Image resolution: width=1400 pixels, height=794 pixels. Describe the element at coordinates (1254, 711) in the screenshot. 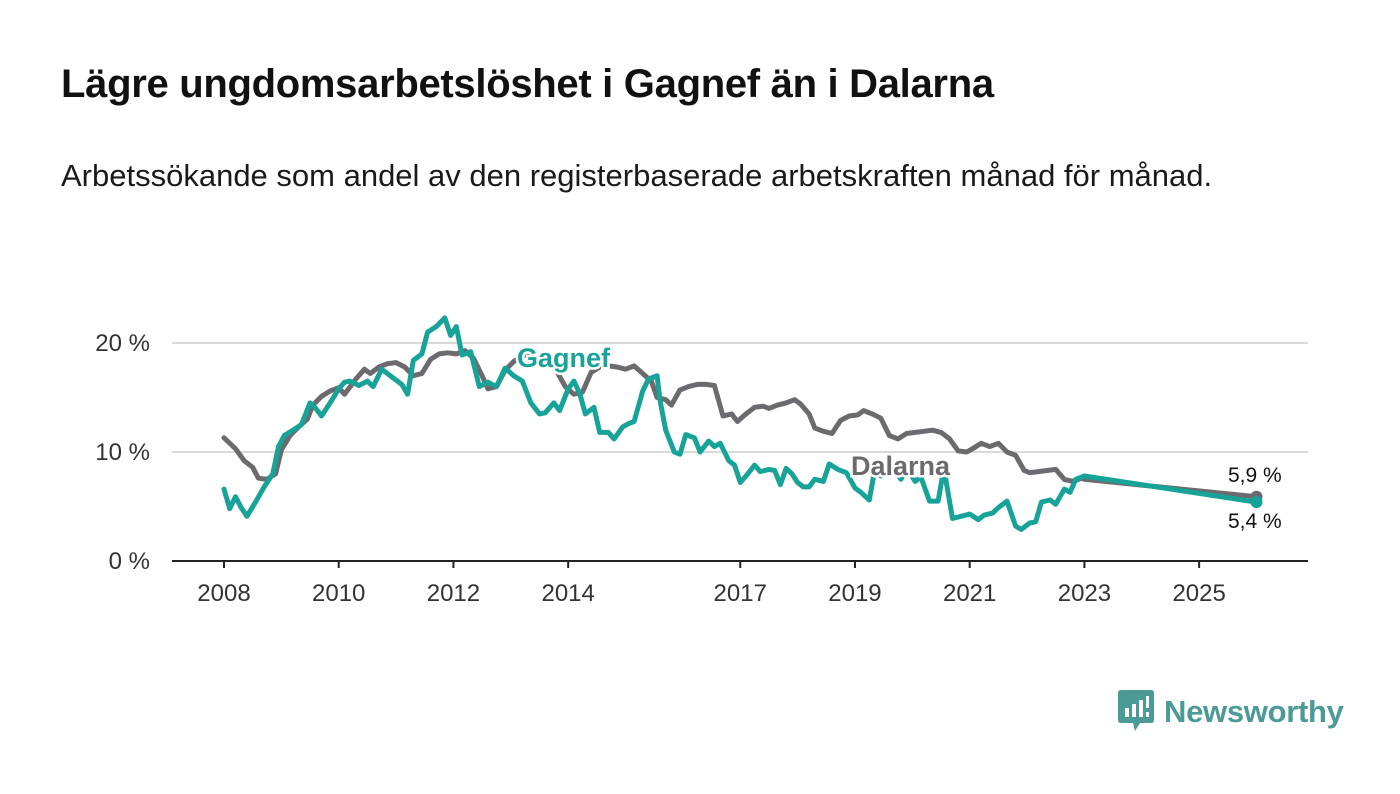

I see `brand-name: Newsworthy` at that location.